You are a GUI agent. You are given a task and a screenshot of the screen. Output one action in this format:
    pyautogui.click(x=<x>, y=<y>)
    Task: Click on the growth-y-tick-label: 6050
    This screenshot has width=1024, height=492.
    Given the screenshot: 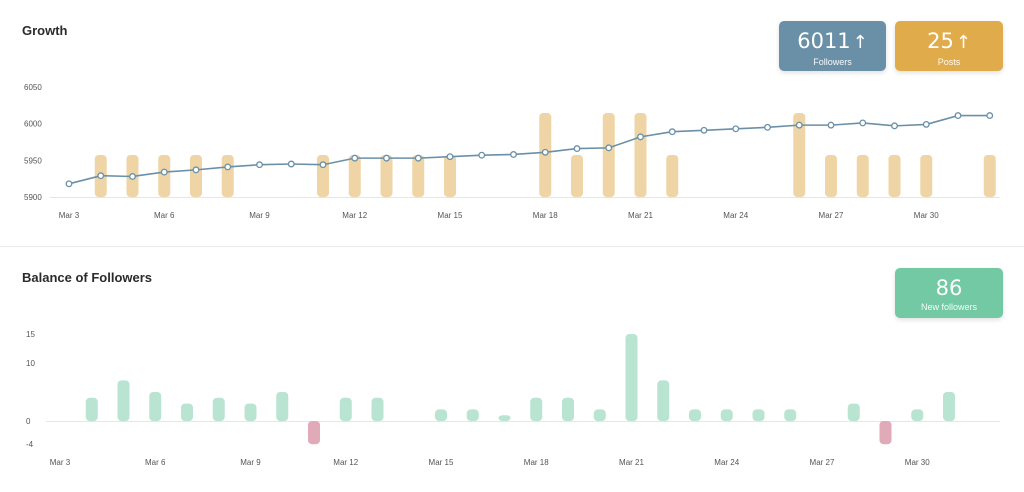 What is the action you would take?
    pyautogui.click(x=33, y=87)
    